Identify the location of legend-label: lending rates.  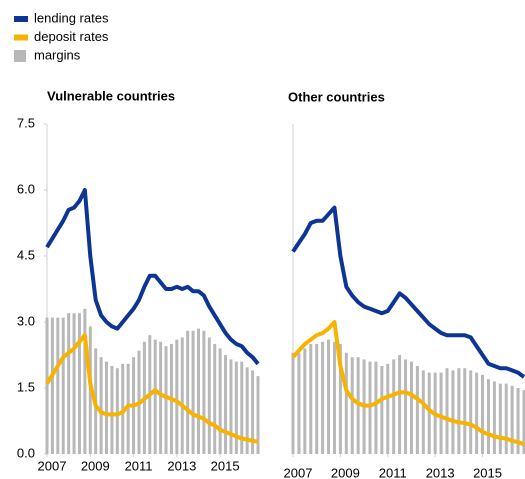
(71, 17).